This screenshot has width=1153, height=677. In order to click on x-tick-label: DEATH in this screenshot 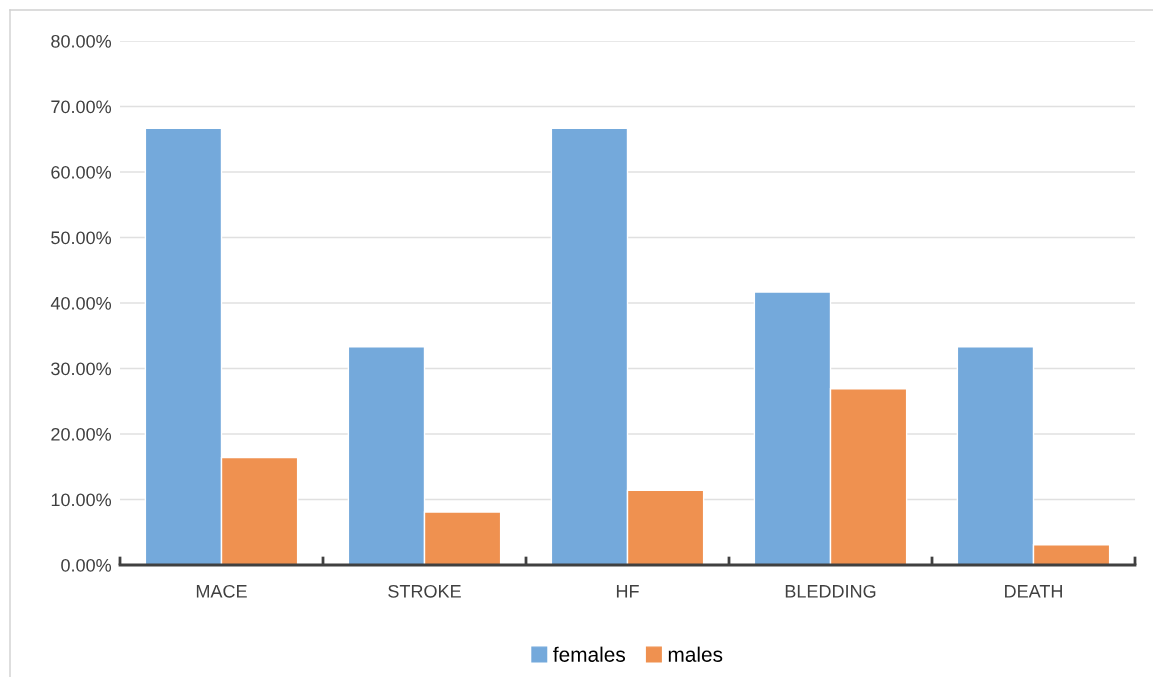, I will do `click(1033, 591)`.